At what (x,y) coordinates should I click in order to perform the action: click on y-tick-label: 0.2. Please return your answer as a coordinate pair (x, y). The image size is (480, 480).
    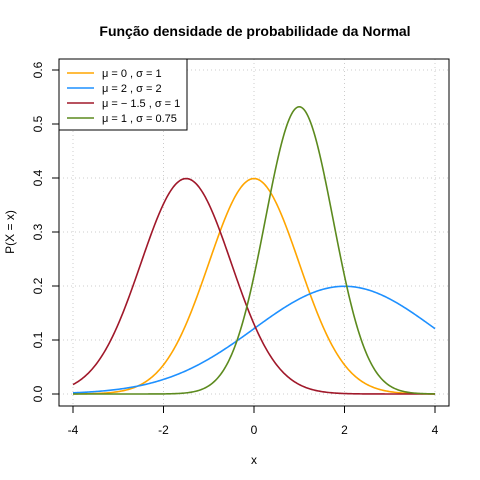
    Looking at the image, I should click on (38, 285).